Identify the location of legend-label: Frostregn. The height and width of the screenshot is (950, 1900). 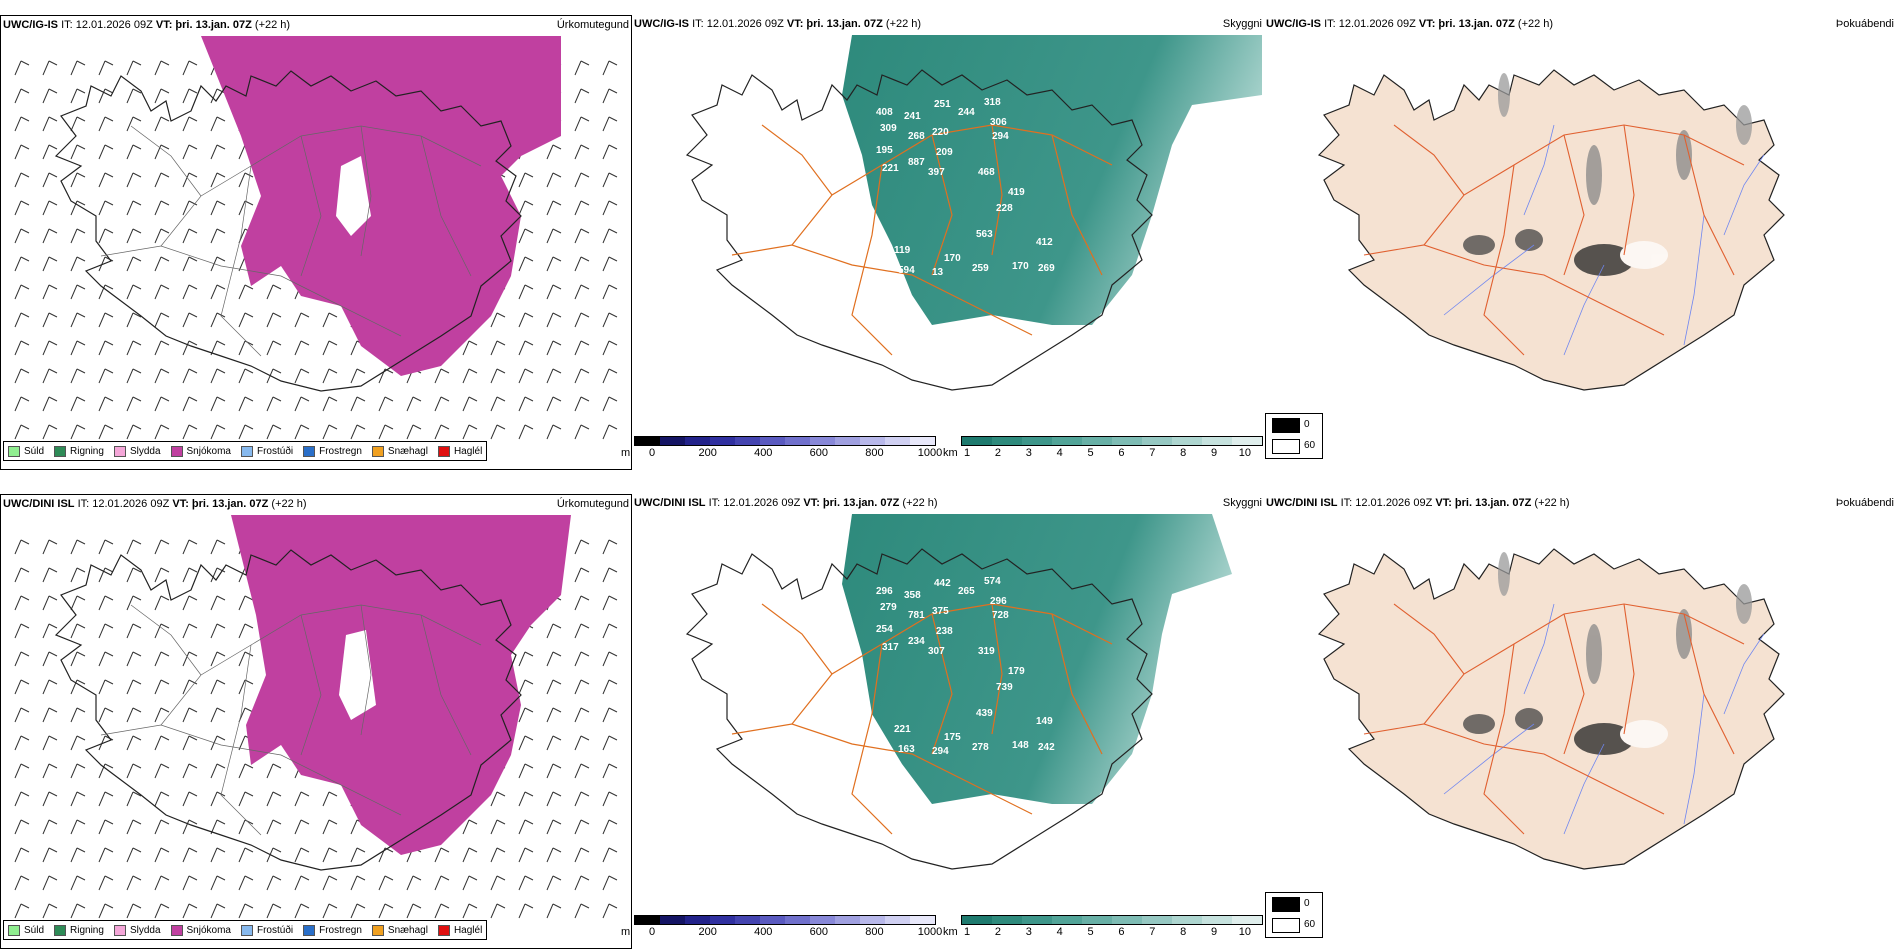
(340, 451).